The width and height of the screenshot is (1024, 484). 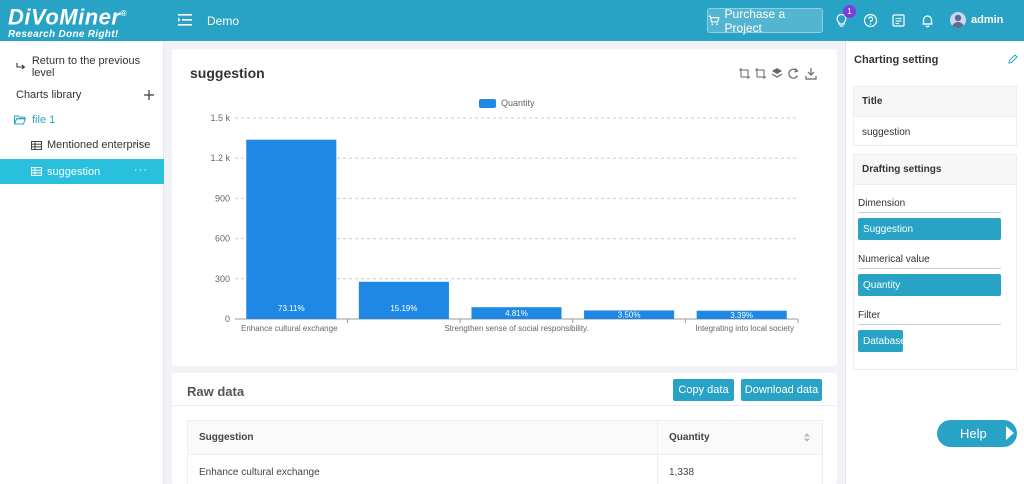 I want to click on y-tick-label: 300, so click(x=222, y=279).